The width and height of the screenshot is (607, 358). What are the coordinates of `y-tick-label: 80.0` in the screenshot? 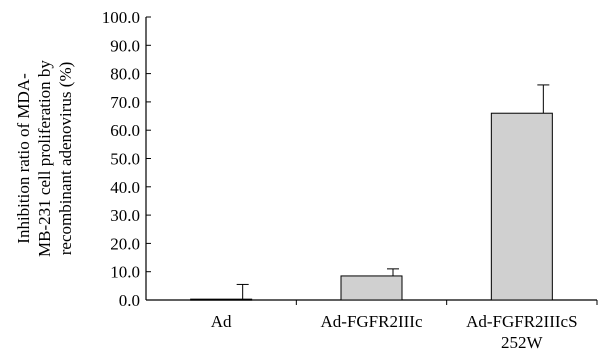 It's located at (125, 74).